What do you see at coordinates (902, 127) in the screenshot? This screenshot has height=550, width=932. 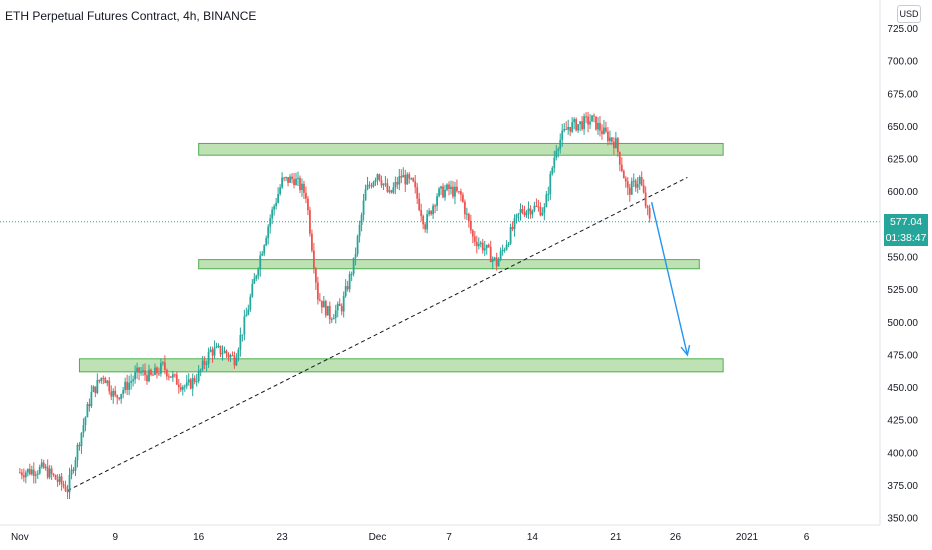 I see `y-tick-label: 650.00` at bounding box center [902, 127].